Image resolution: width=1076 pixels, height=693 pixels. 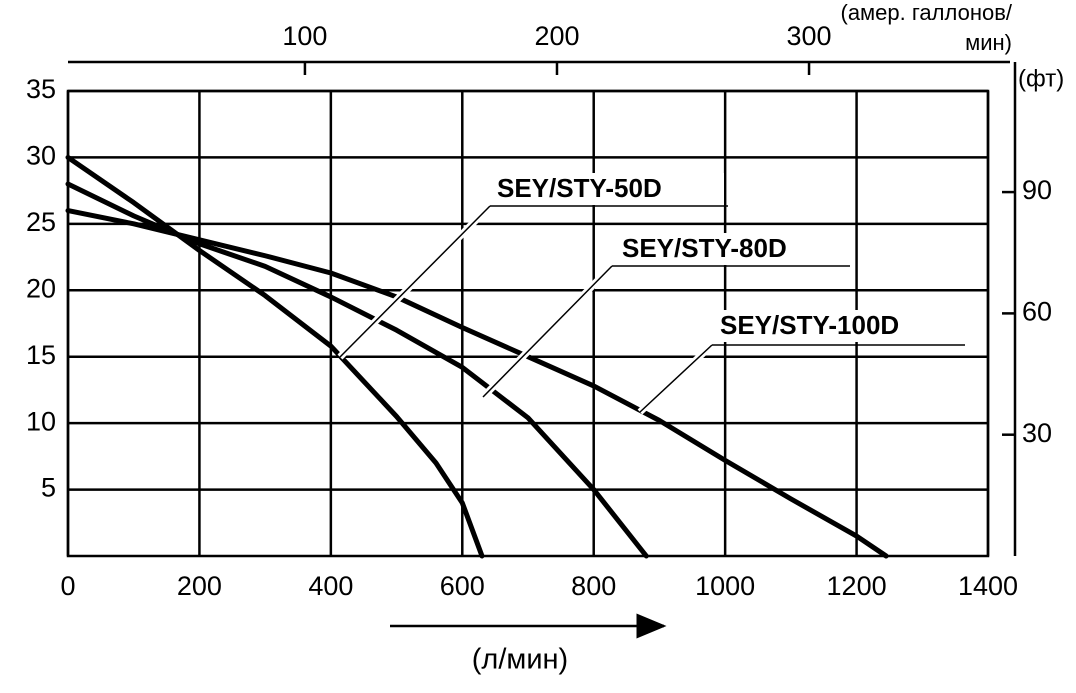 What do you see at coordinates (1037, 433) in the screenshot?
I see `y2-tick-label: 30` at bounding box center [1037, 433].